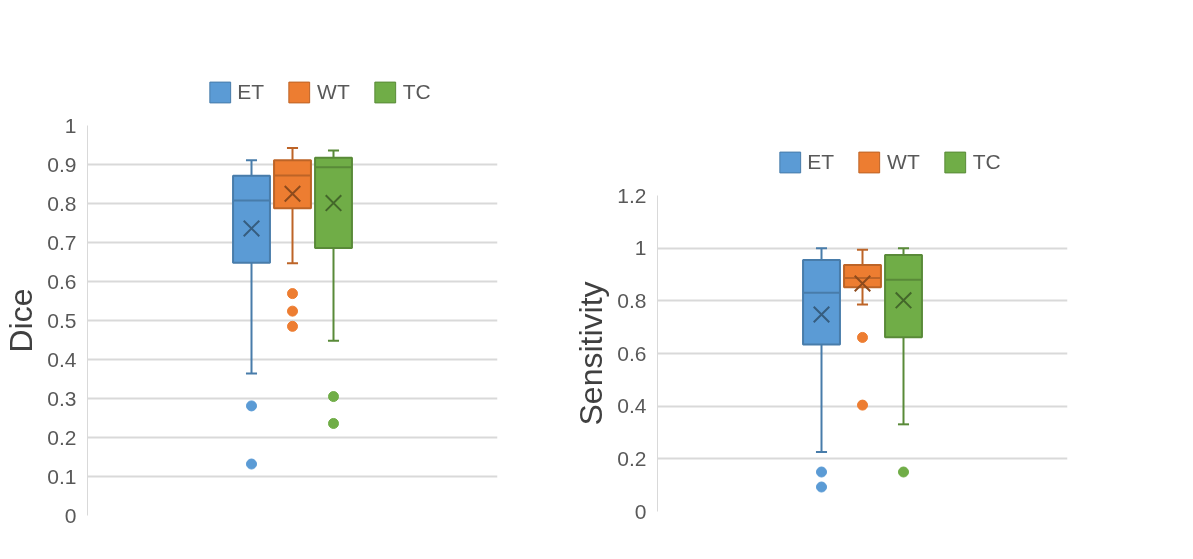 The image size is (1193, 559). I want to click on y-tick-label: 0.5, so click(62, 320).